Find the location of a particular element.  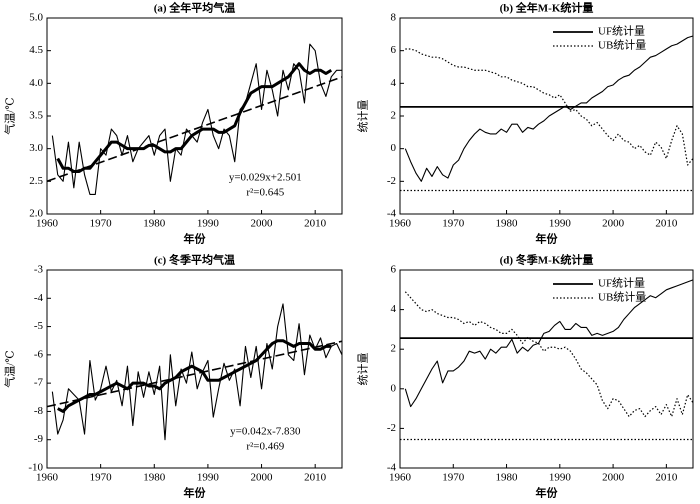

panel-title: (a) 全年平均气温 is located at coordinates (195, 8).